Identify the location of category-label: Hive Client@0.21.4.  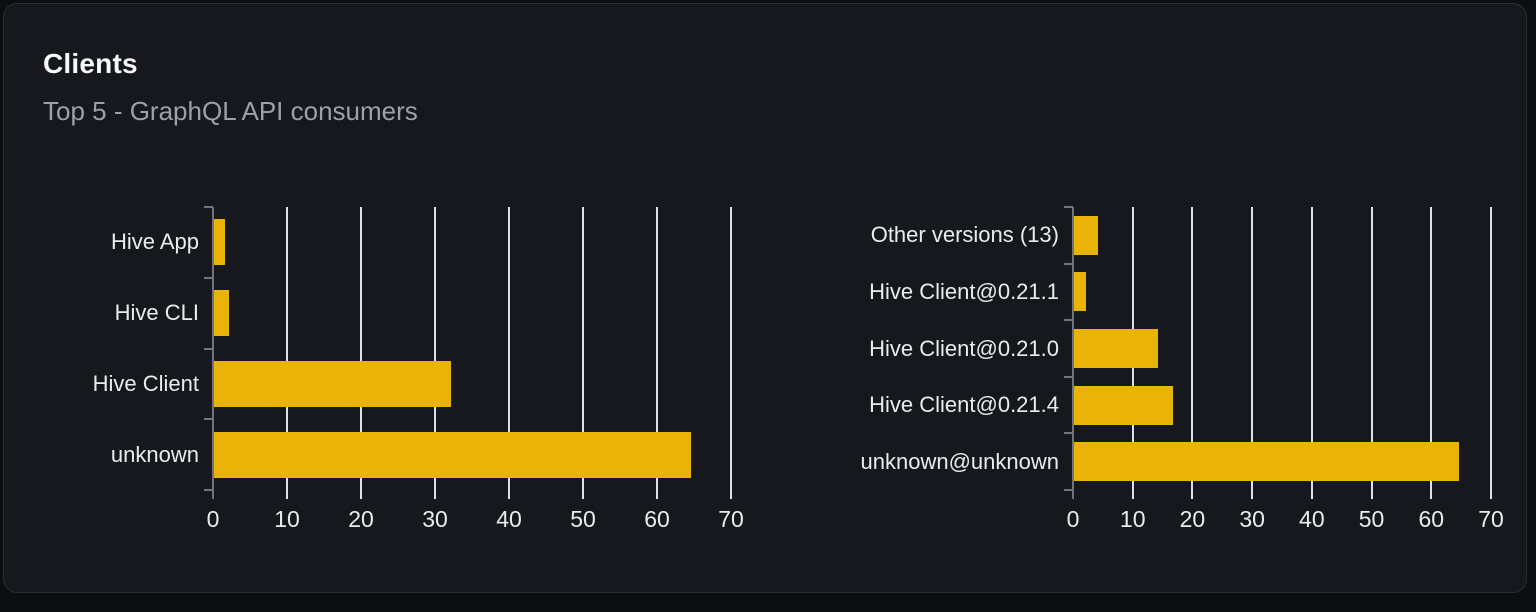
(964, 405).